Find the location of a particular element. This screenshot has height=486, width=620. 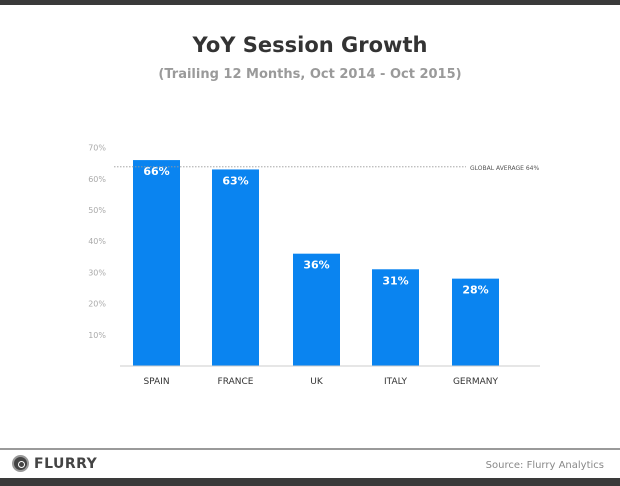

brand-name: FLURRY is located at coordinates (66, 463).